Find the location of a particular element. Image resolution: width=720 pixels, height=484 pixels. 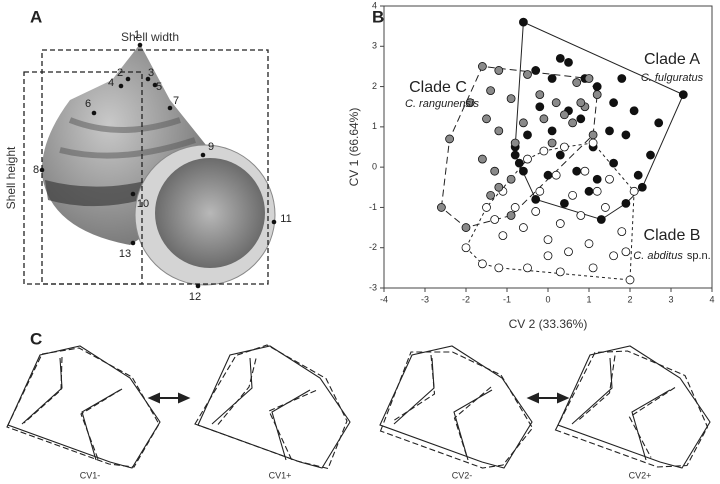

landmark-label: 11 is located at coordinates (285, 219).